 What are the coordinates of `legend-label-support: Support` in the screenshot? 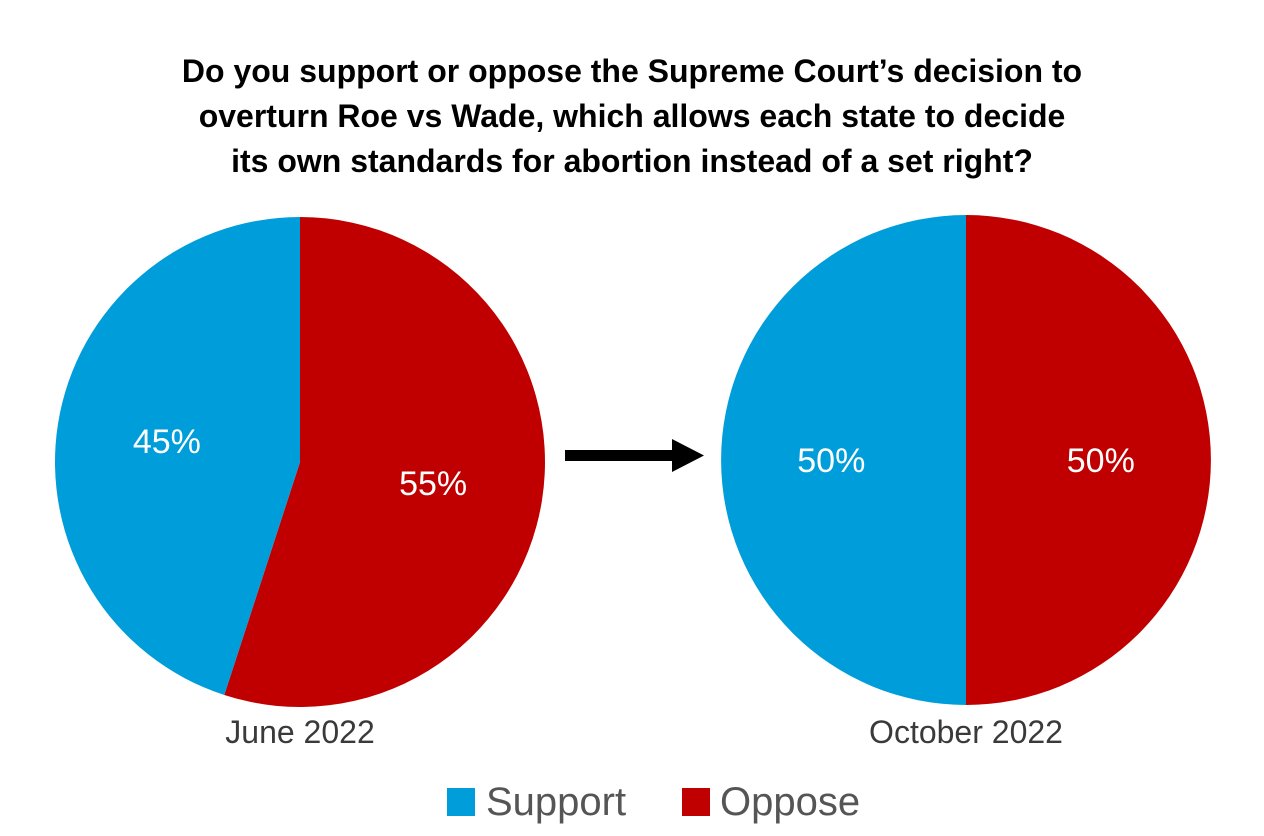 It's located at (556, 802).